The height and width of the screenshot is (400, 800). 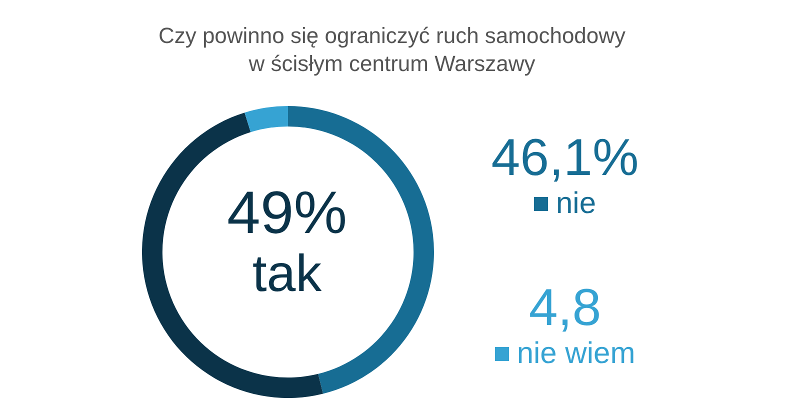 What do you see at coordinates (287, 212) in the screenshot?
I see `data-label: 49%` at bounding box center [287, 212].